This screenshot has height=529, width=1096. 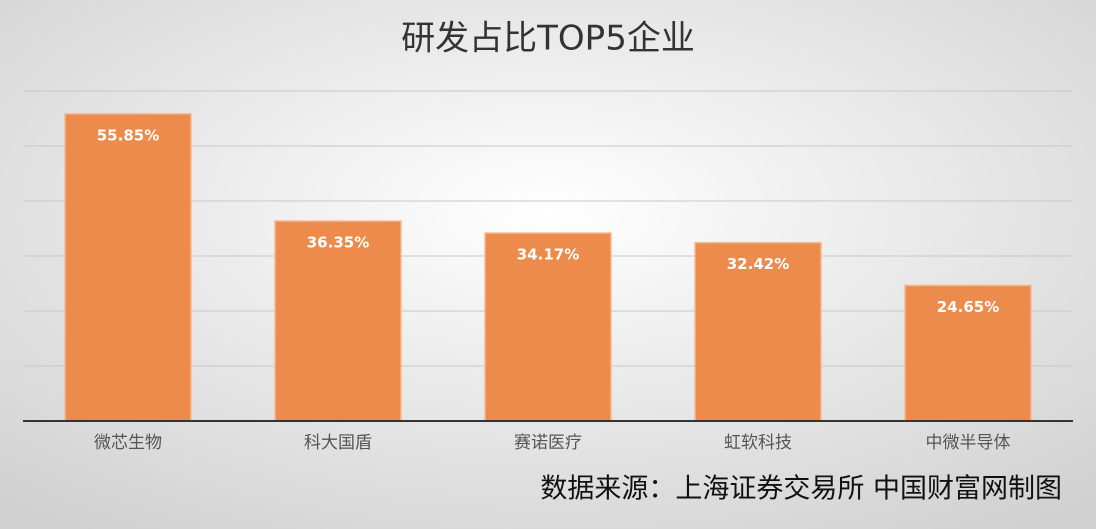 I want to click on value-label: 34.17%, so click(x=548, y=255).